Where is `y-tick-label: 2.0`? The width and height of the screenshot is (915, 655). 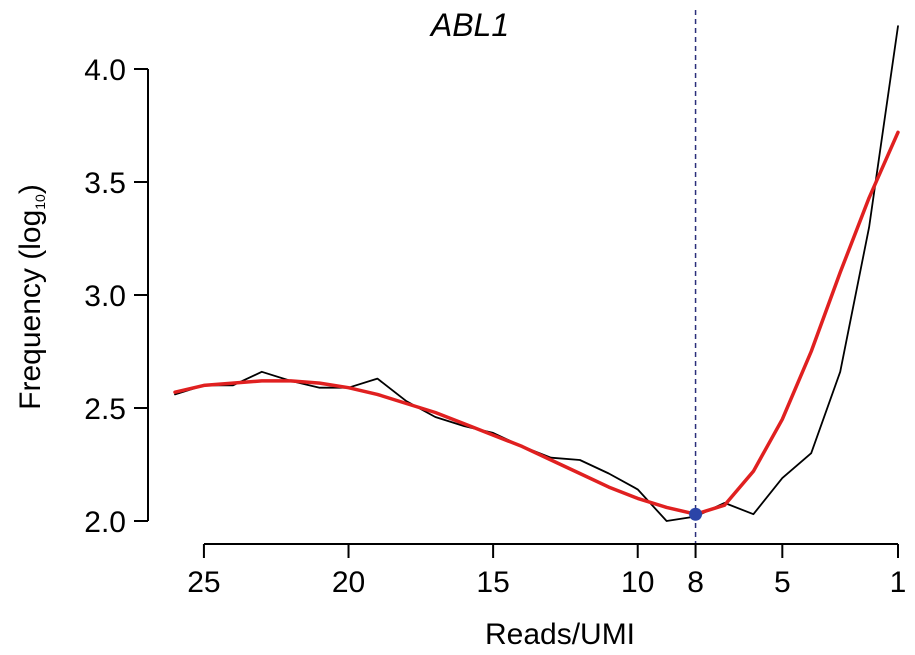 y-tick-label: 2.0 is located at coordinates (105, 522).